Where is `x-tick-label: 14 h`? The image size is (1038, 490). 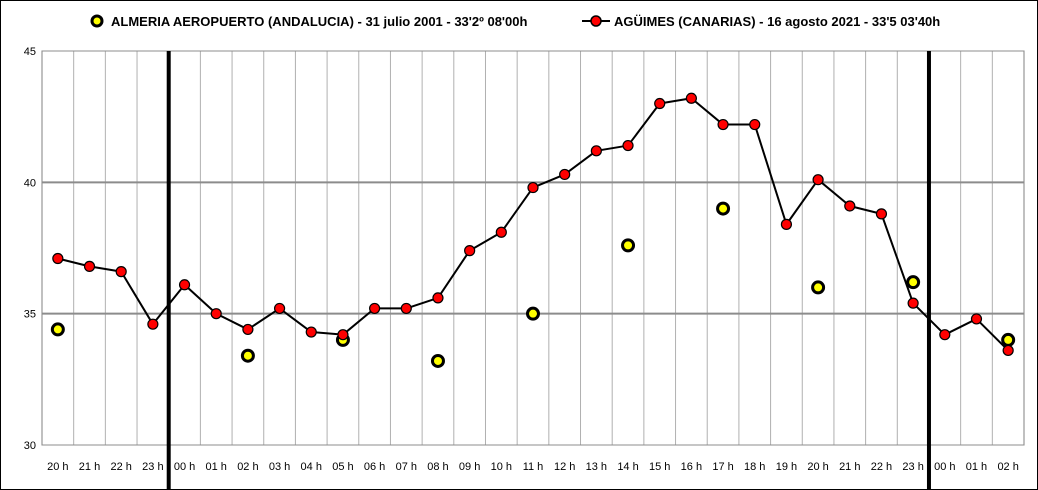
x-tick-label: 14 h is located at coordinates (627, 467).